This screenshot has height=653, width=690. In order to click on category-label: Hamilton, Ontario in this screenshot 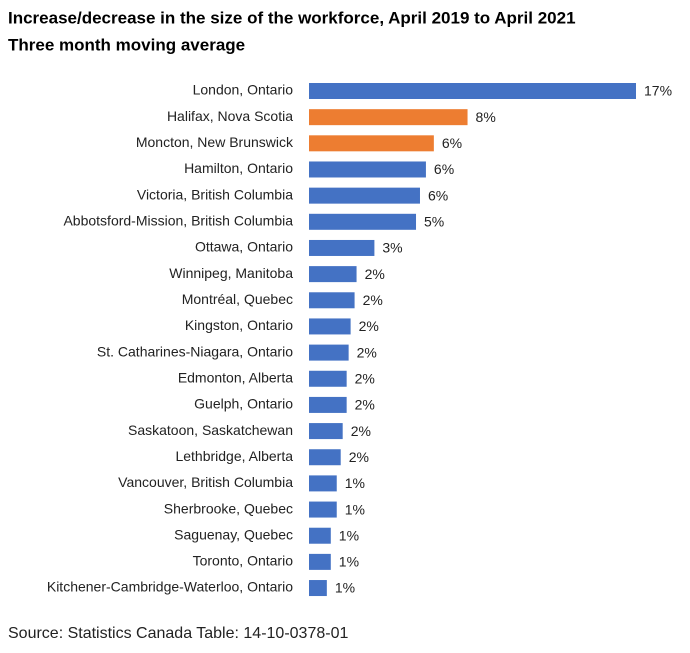, I will do `click(238, 168)`.